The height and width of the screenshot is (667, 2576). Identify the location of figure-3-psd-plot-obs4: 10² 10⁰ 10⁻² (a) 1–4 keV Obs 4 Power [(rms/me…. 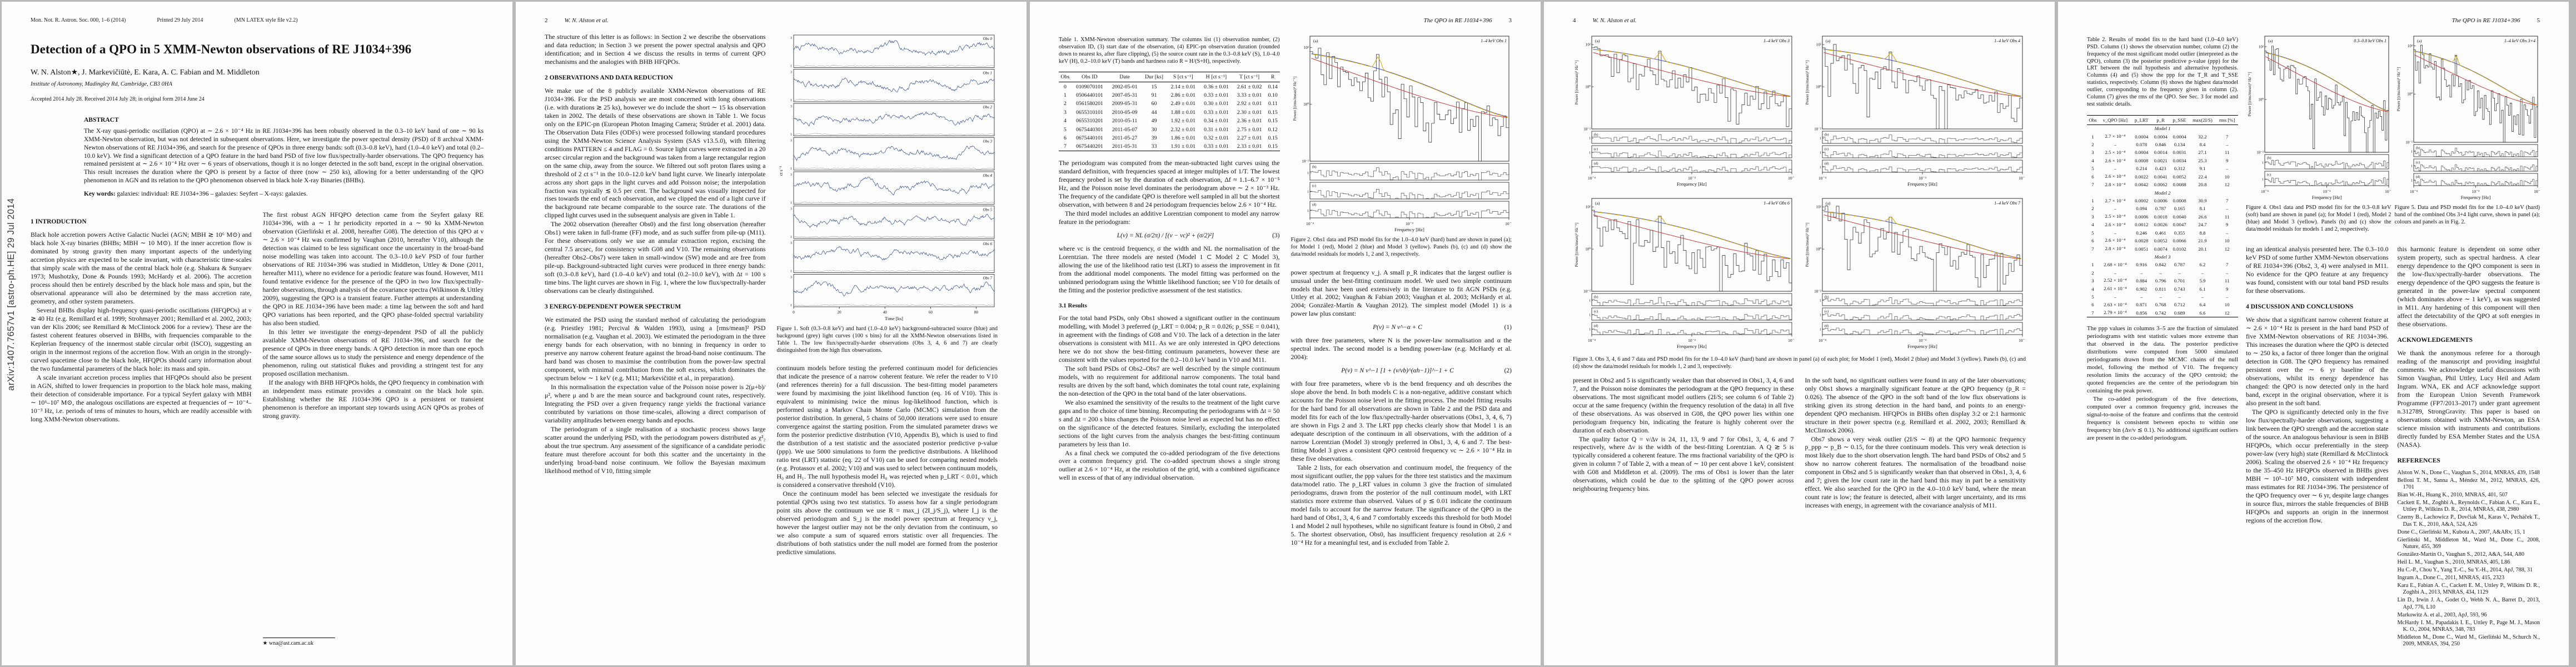
(1915, 111).